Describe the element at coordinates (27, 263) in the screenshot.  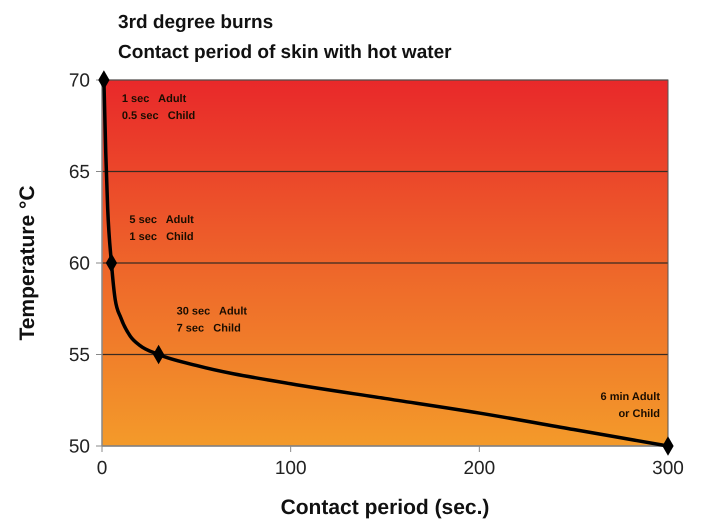
I see `y-axis-title: Temperature °C` at that location.